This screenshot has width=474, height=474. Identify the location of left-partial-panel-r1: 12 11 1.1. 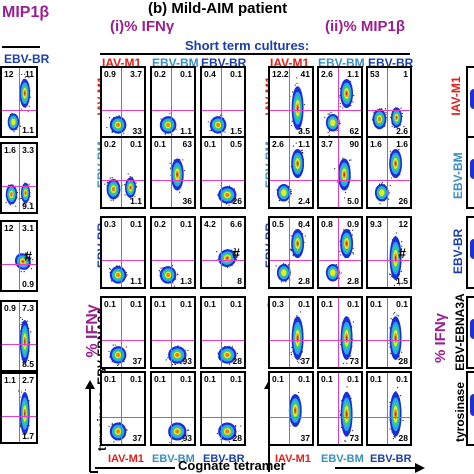
(19, 102).